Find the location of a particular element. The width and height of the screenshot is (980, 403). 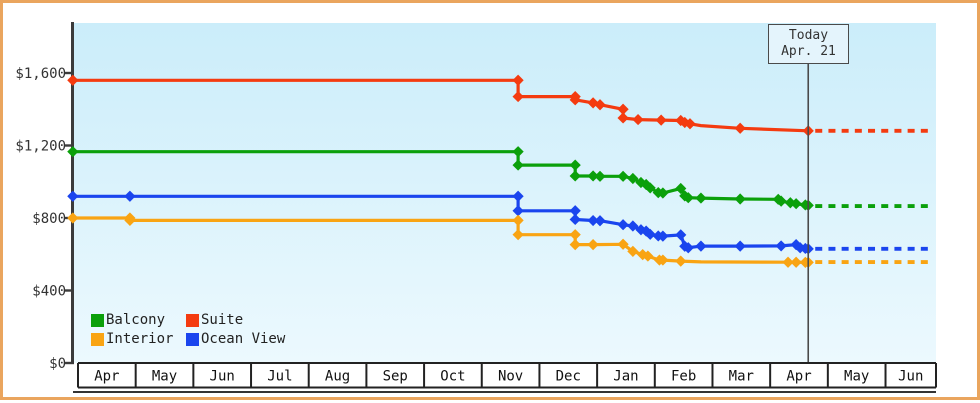

legend-label: Interior is located at coordinates (140, 339).